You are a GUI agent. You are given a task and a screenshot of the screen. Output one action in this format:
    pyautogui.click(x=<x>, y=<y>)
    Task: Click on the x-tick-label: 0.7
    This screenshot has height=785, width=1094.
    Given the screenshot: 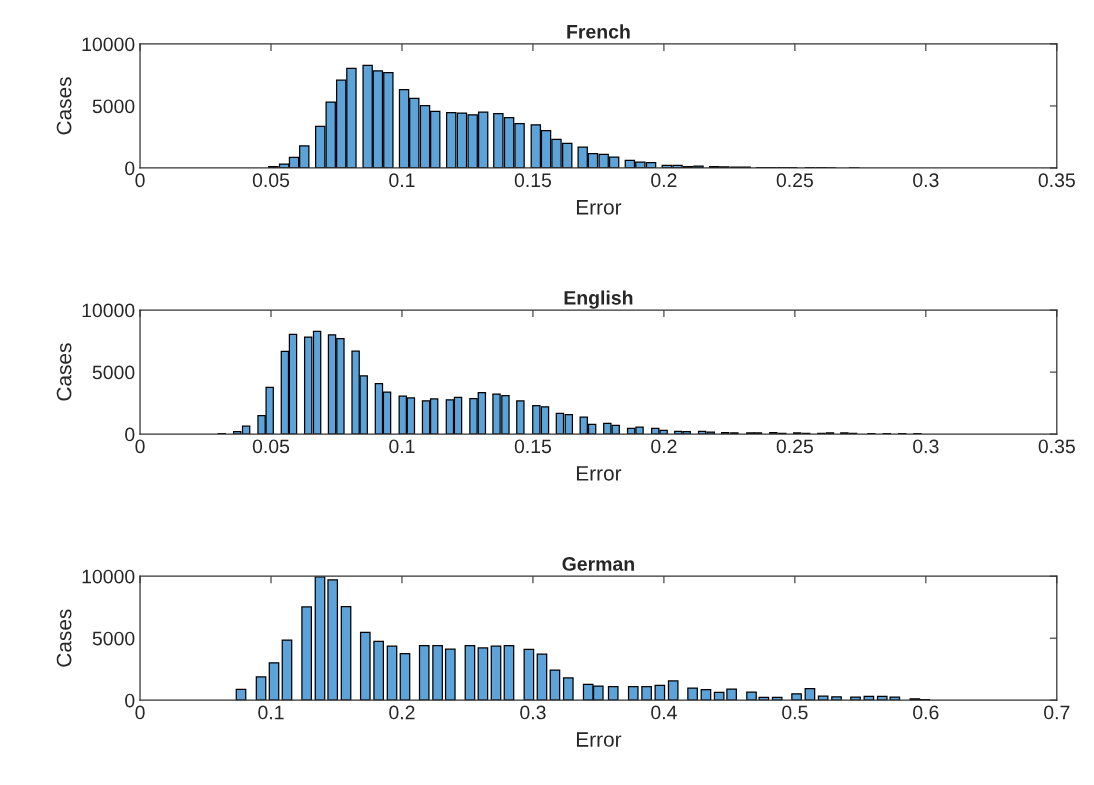 What is the action you would take?
    pyautogui.click(x=1057, y=712)
    